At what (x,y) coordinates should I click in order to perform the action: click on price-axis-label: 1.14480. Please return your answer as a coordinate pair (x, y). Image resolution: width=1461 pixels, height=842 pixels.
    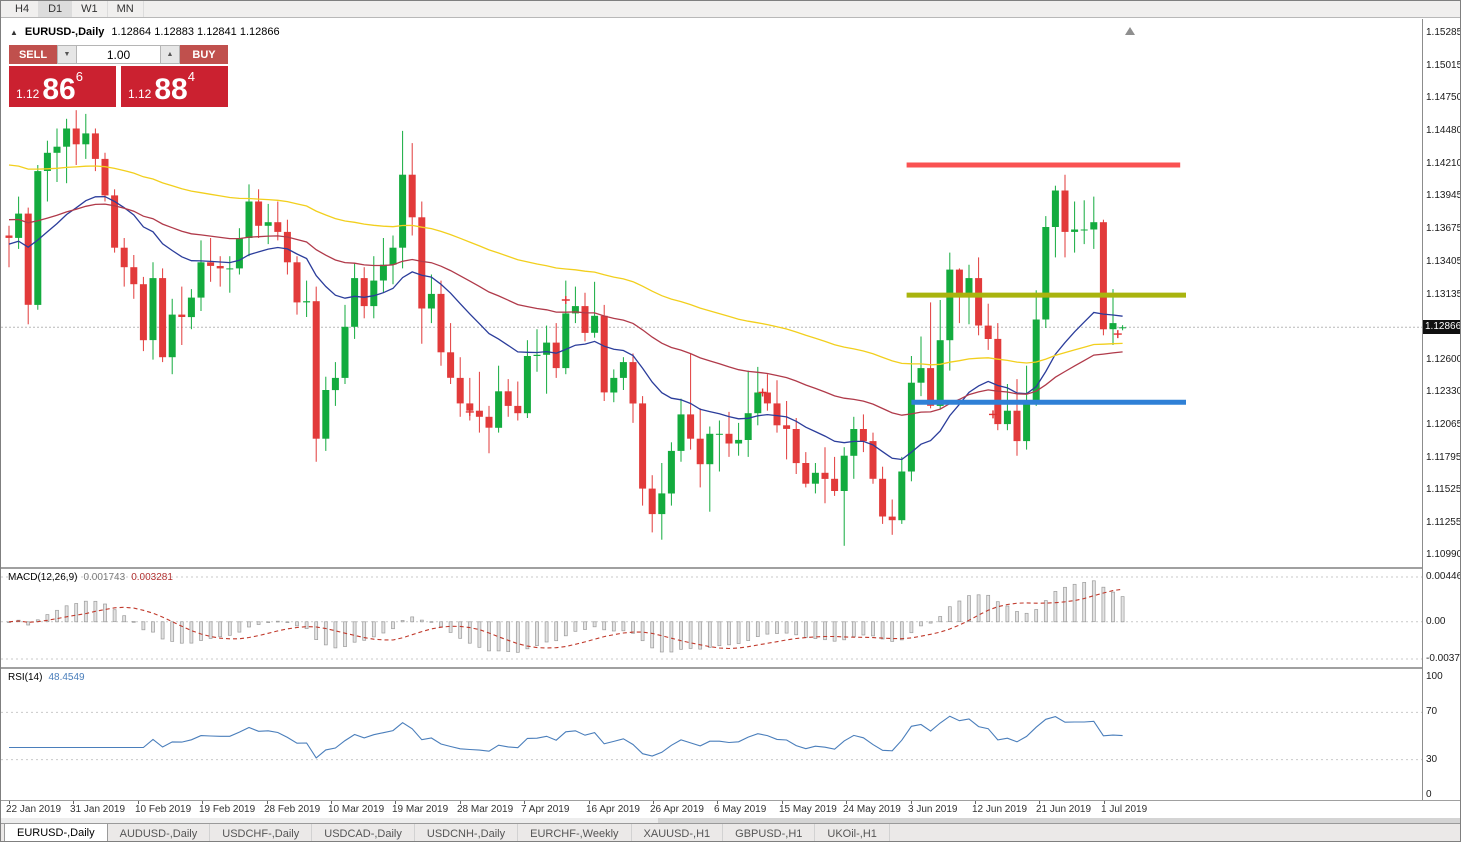
    Looking at the image, I should click on (1443, 130).